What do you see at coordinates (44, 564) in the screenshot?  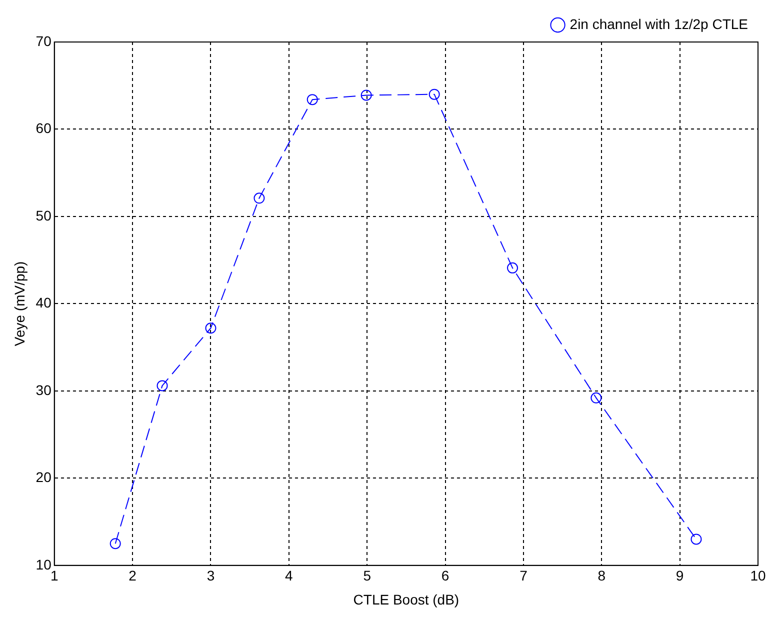 I see `y-tick-label: 10` at bounding box center [44, 564].